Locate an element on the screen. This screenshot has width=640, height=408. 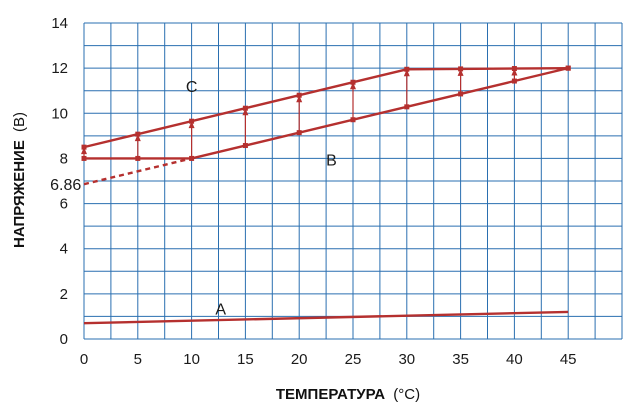
y-tick-label: 8 is located at coordinates (64, 158).